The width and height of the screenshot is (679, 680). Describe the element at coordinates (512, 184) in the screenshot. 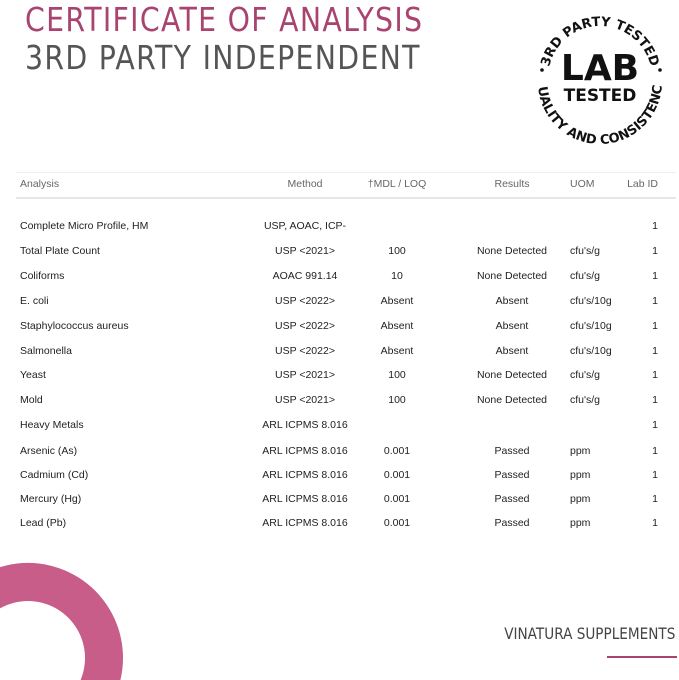

I see `column-header: Results` at that location.